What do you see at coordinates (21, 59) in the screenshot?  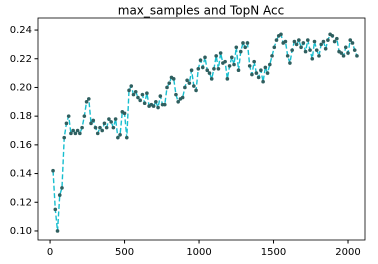 I see `y-tick-label: 0.22` at bounding box center [21, 59].